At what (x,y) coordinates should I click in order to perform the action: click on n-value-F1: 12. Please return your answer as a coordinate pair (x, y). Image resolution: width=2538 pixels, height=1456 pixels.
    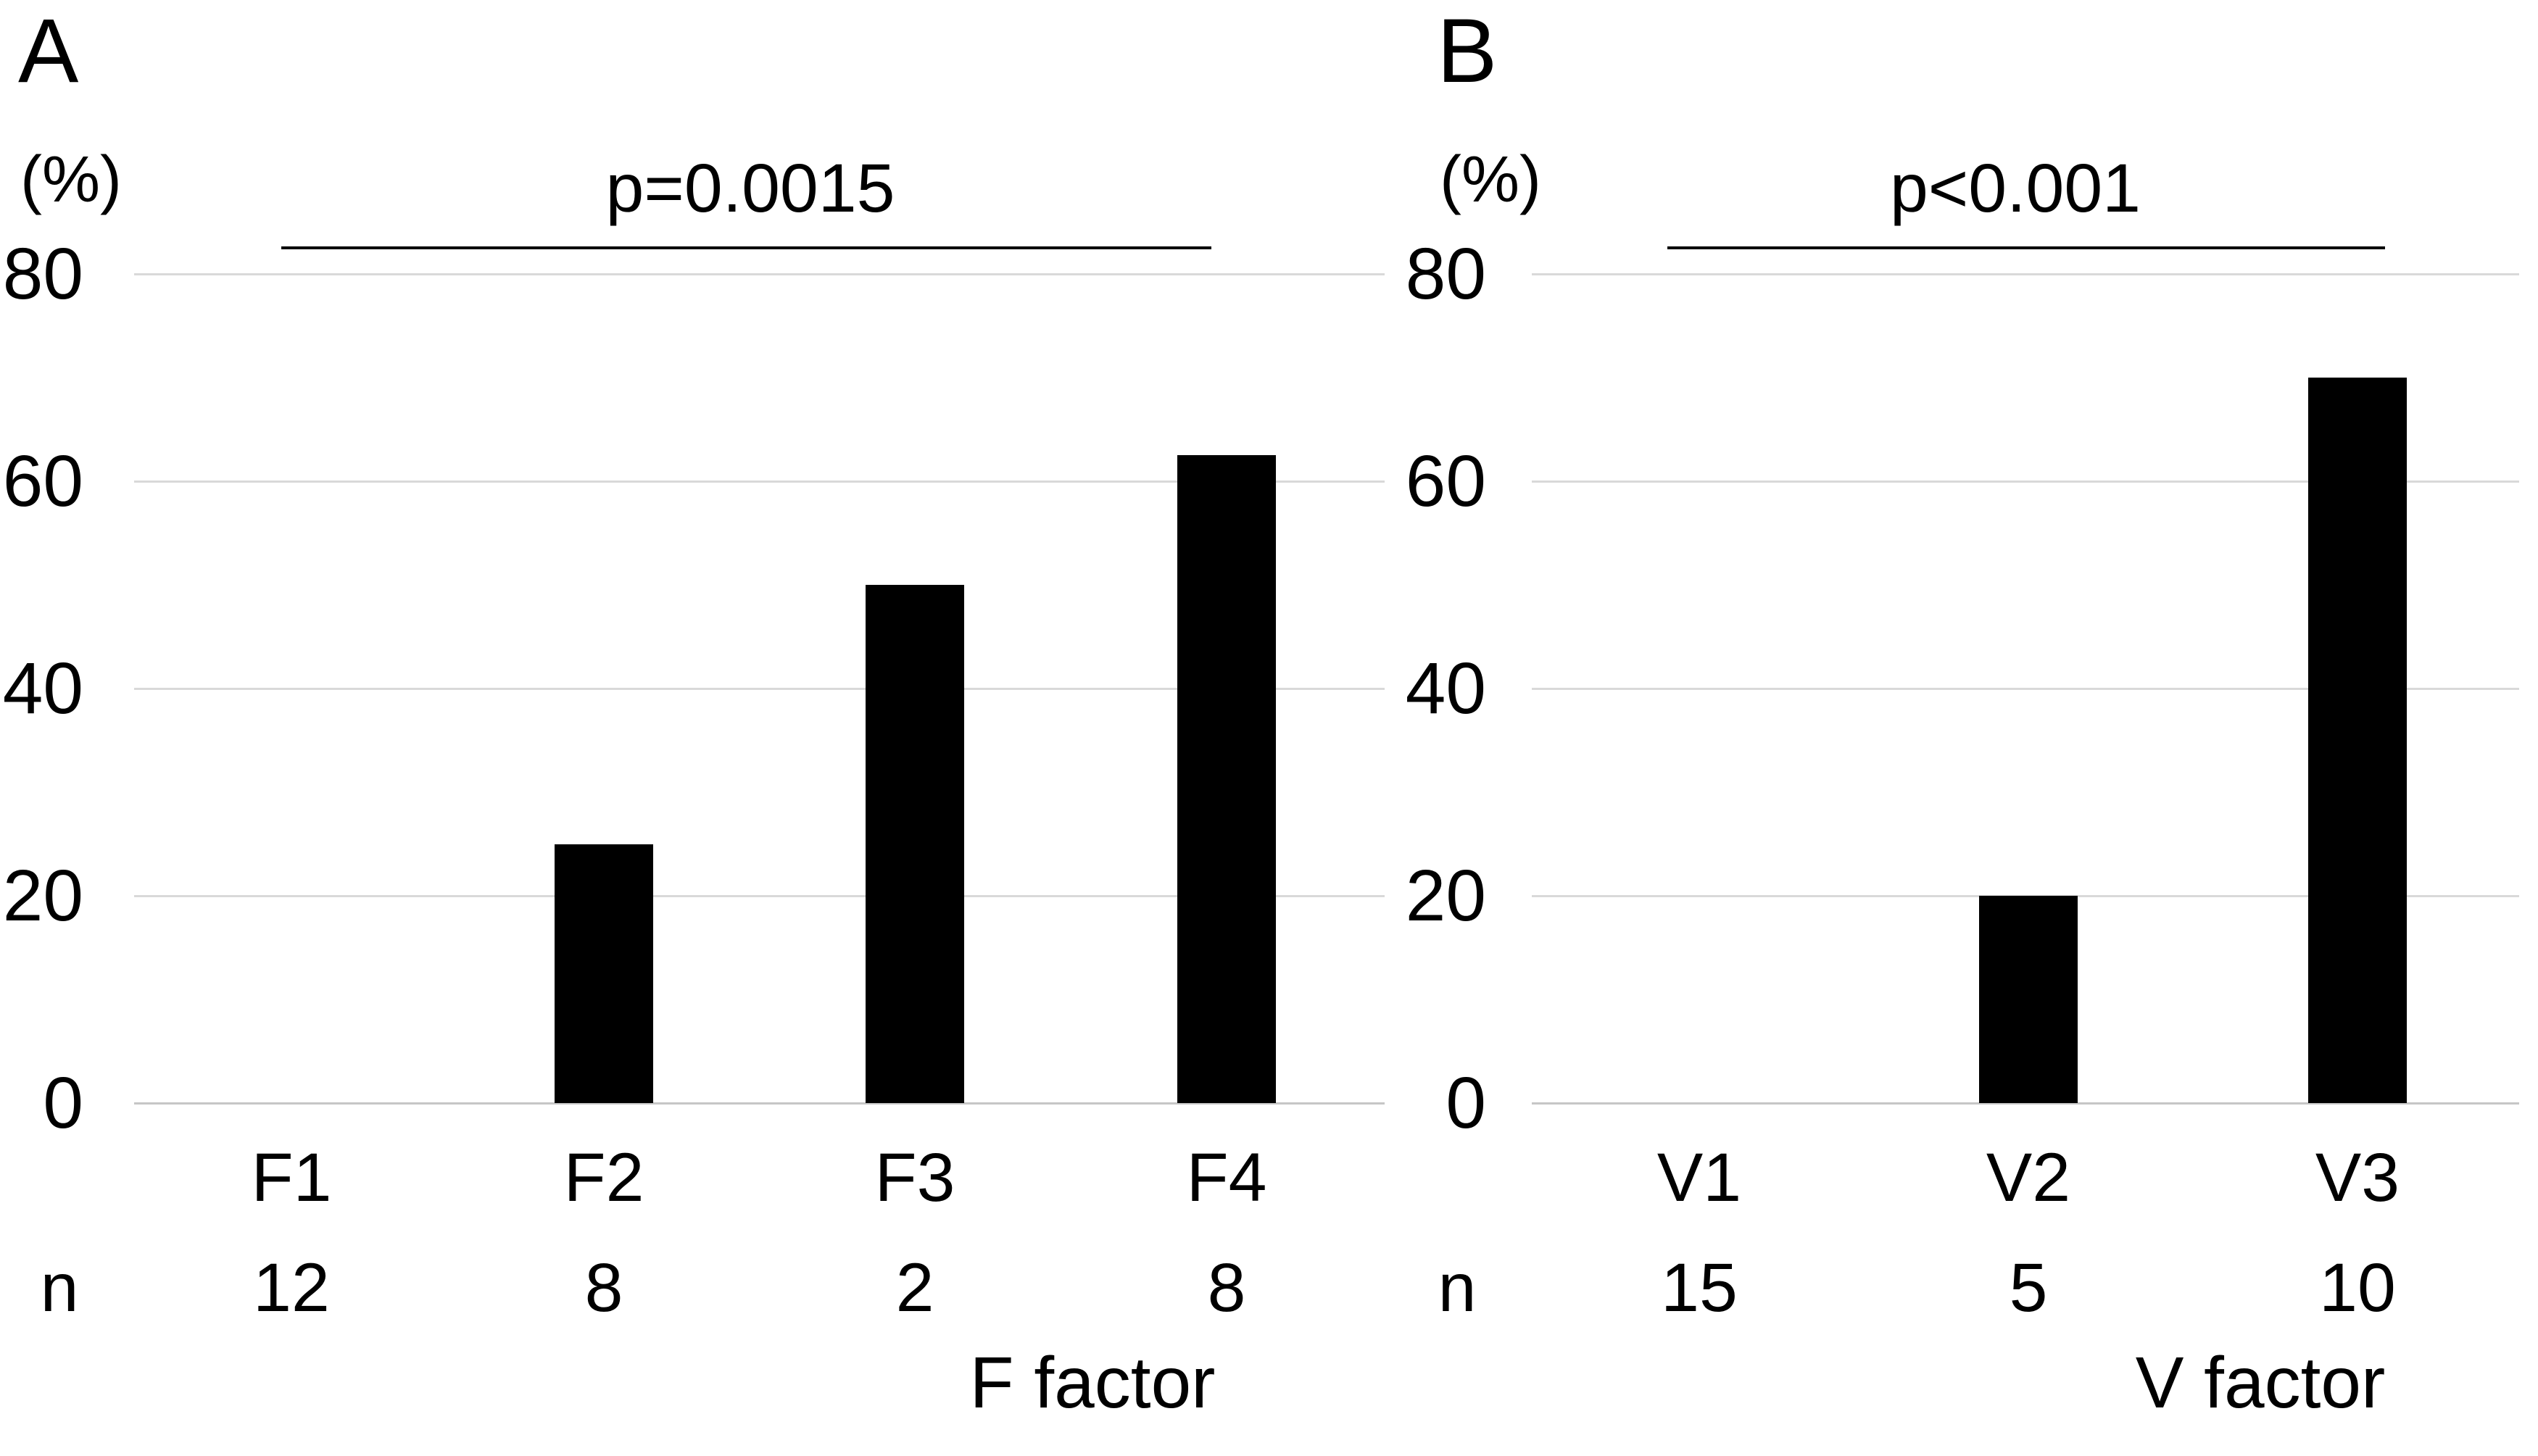
    Looking at the image, I should click on (291, 1287).